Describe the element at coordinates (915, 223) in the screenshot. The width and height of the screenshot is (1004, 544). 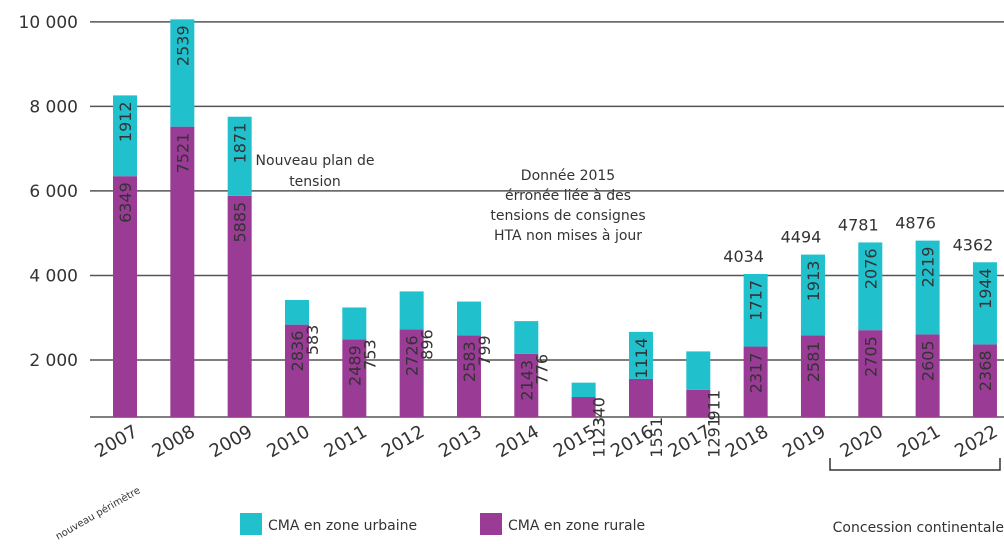
I see `total-label: 4876` at that location.